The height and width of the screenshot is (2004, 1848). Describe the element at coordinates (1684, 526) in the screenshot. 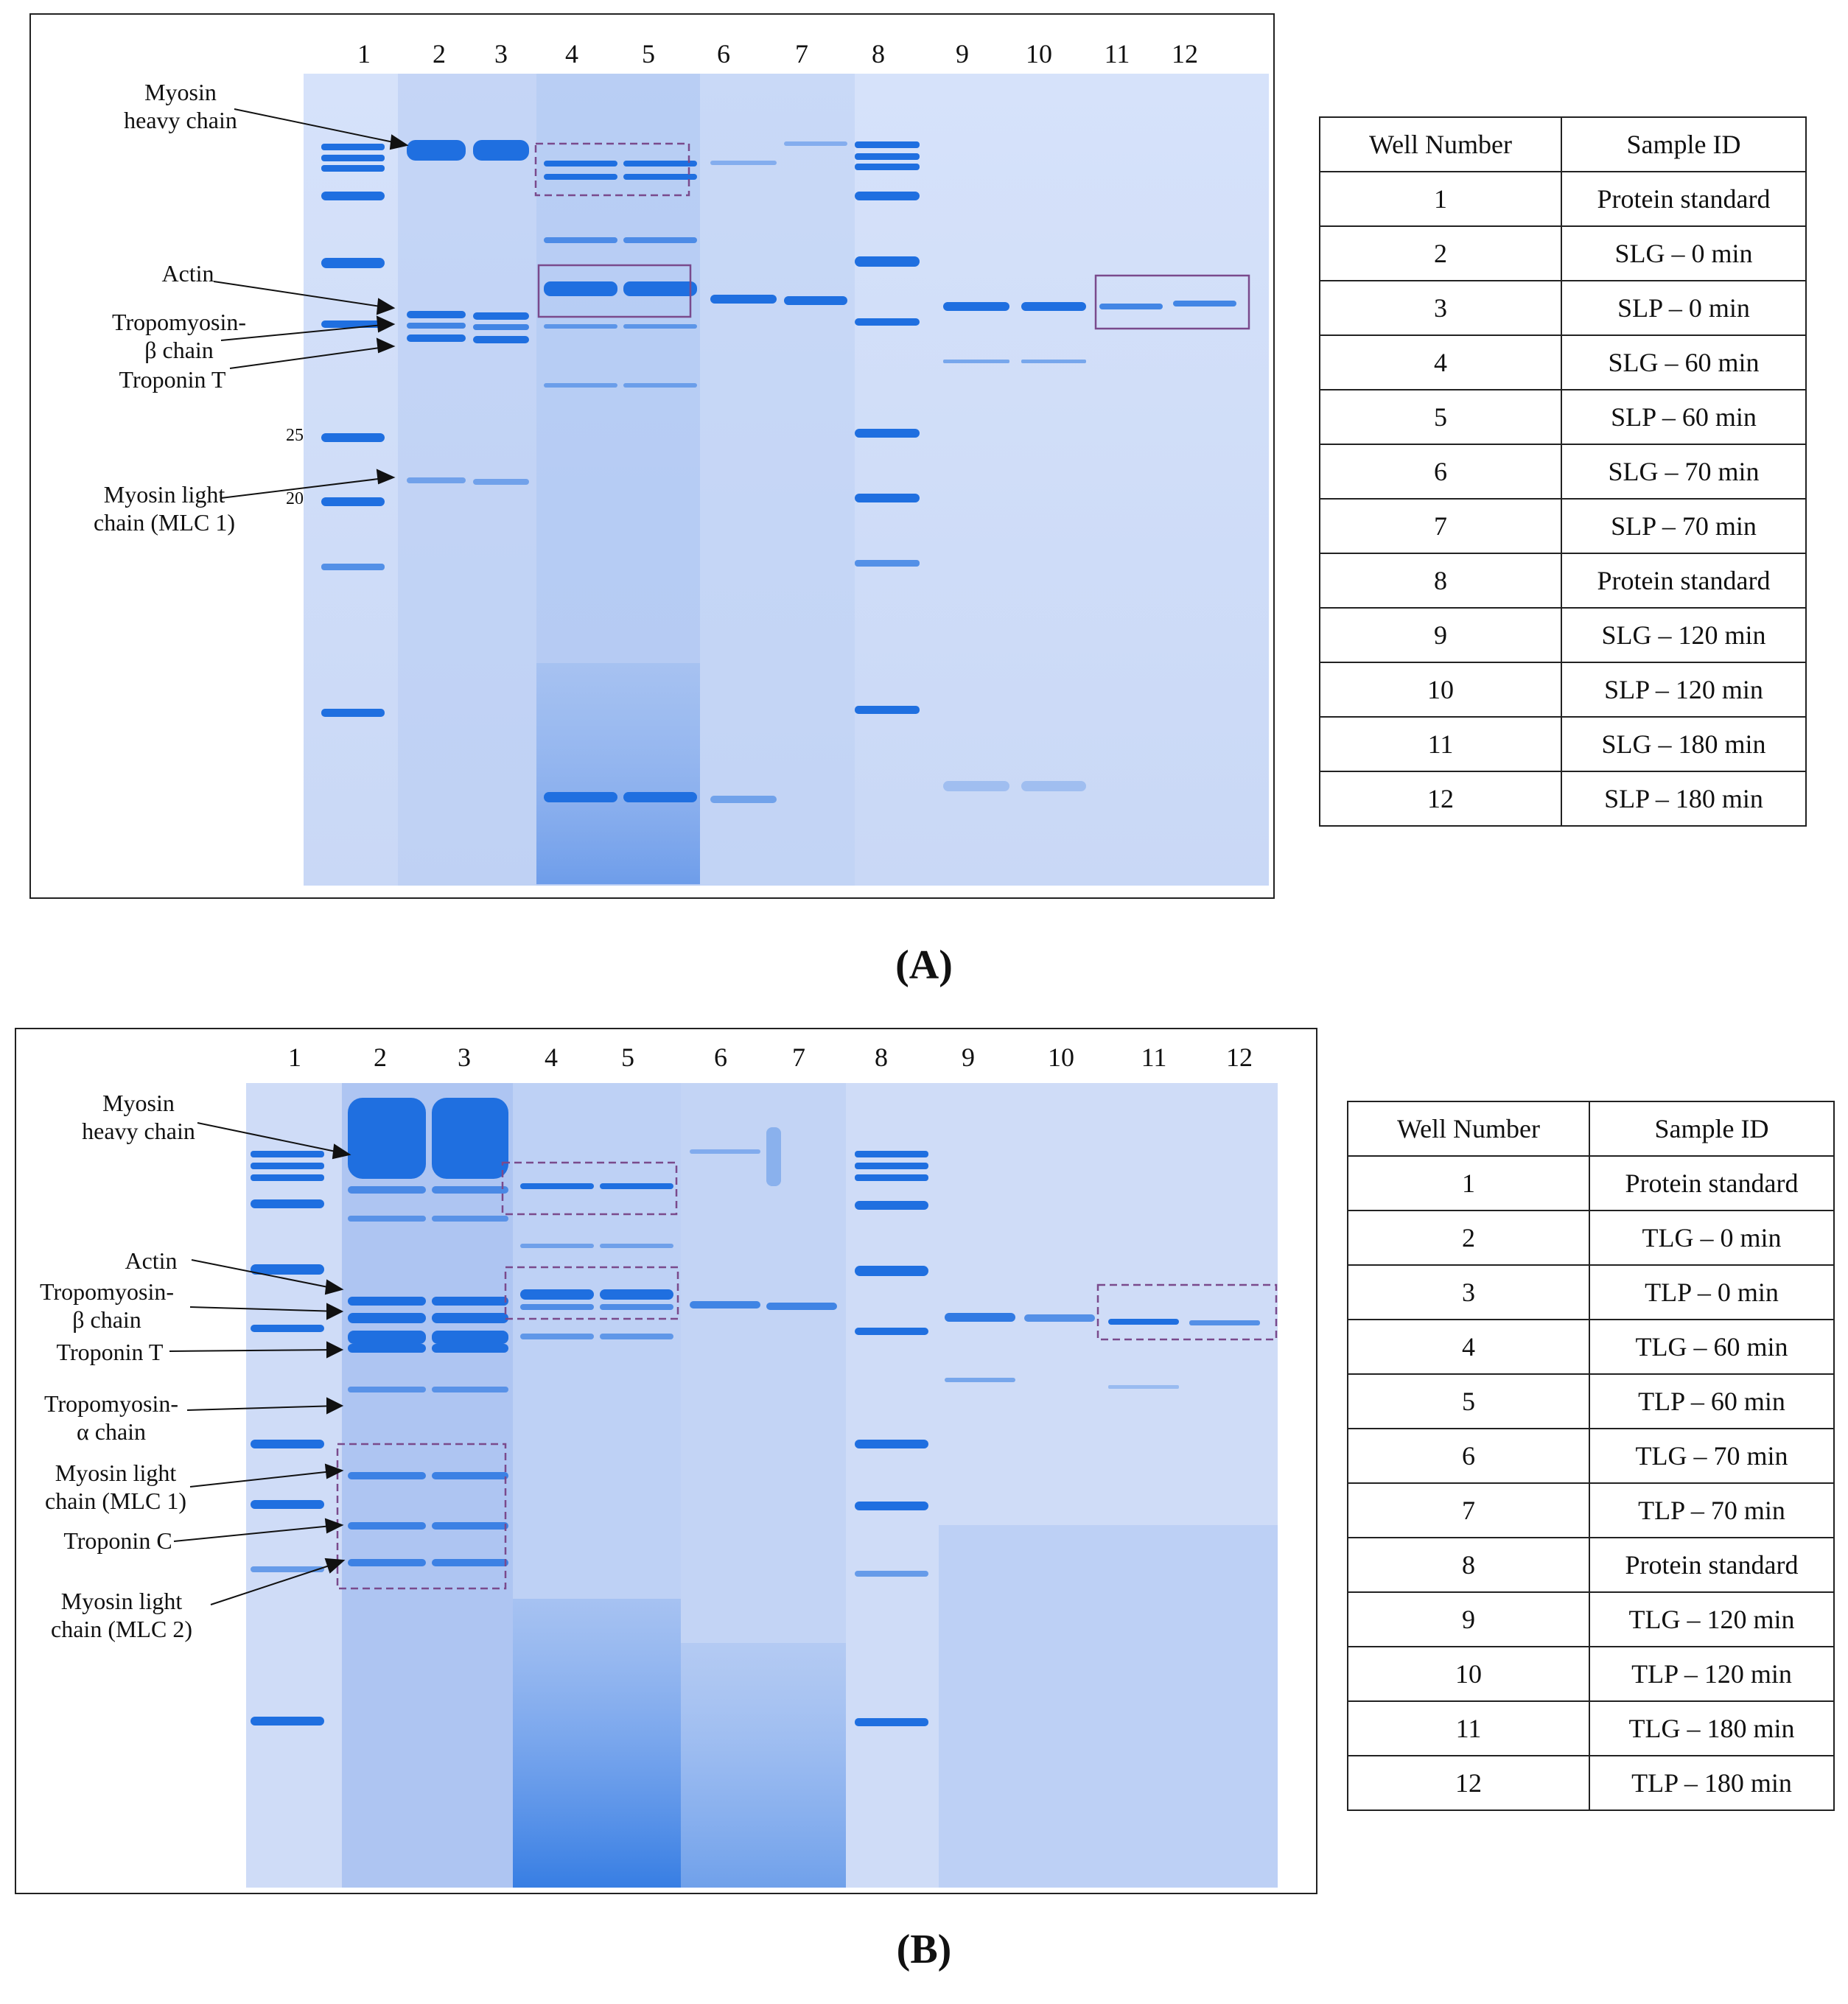

I see `sample-cell: SLP – 70 min` at that location.